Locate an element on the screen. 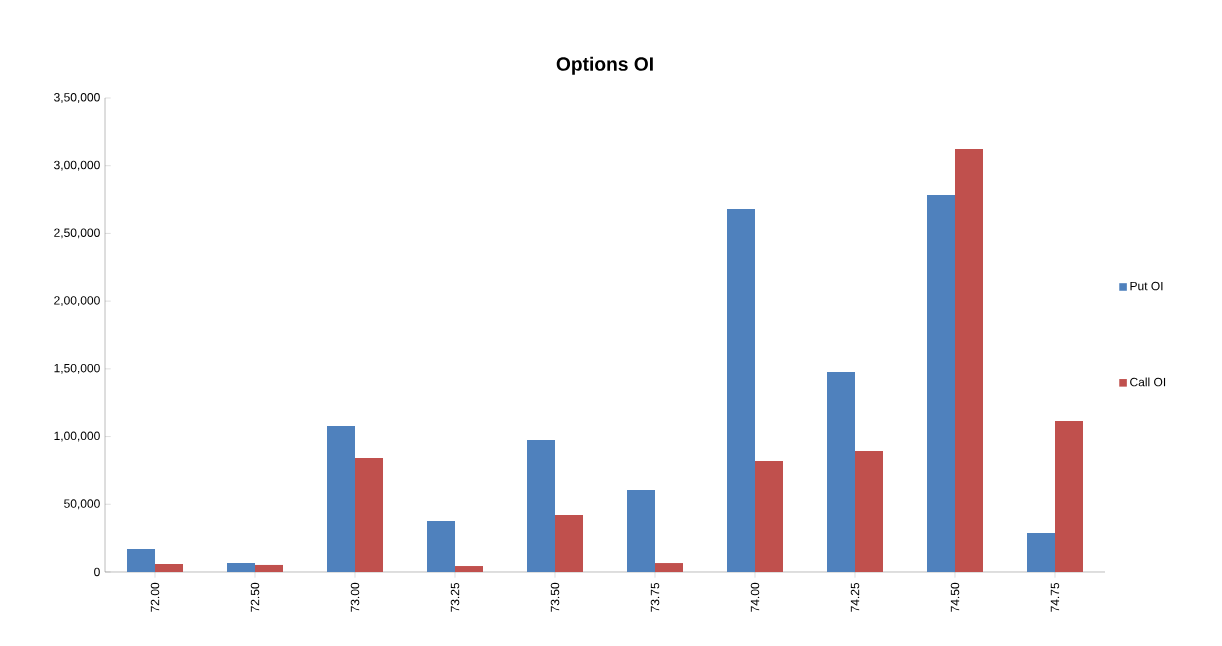 This screenshot has width=1222, height=646. y-tick-label: 0 is located at coordinates (97, 572).